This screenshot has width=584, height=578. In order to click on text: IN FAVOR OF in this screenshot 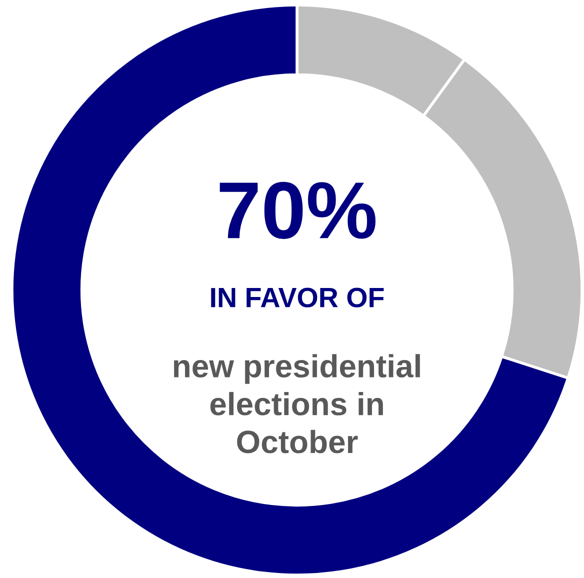, I will do `click(297, 298)`.